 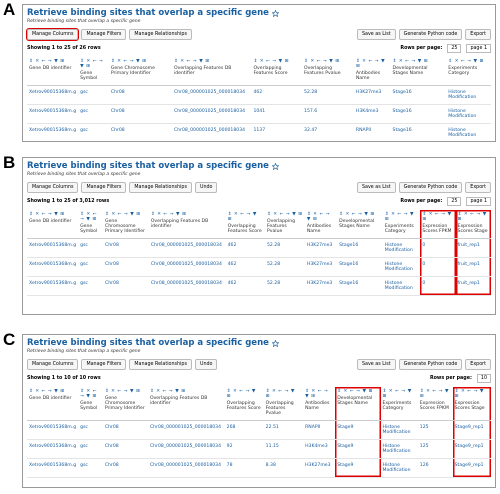 I want to click on table-cell: 0, so click(x=438, y=267).